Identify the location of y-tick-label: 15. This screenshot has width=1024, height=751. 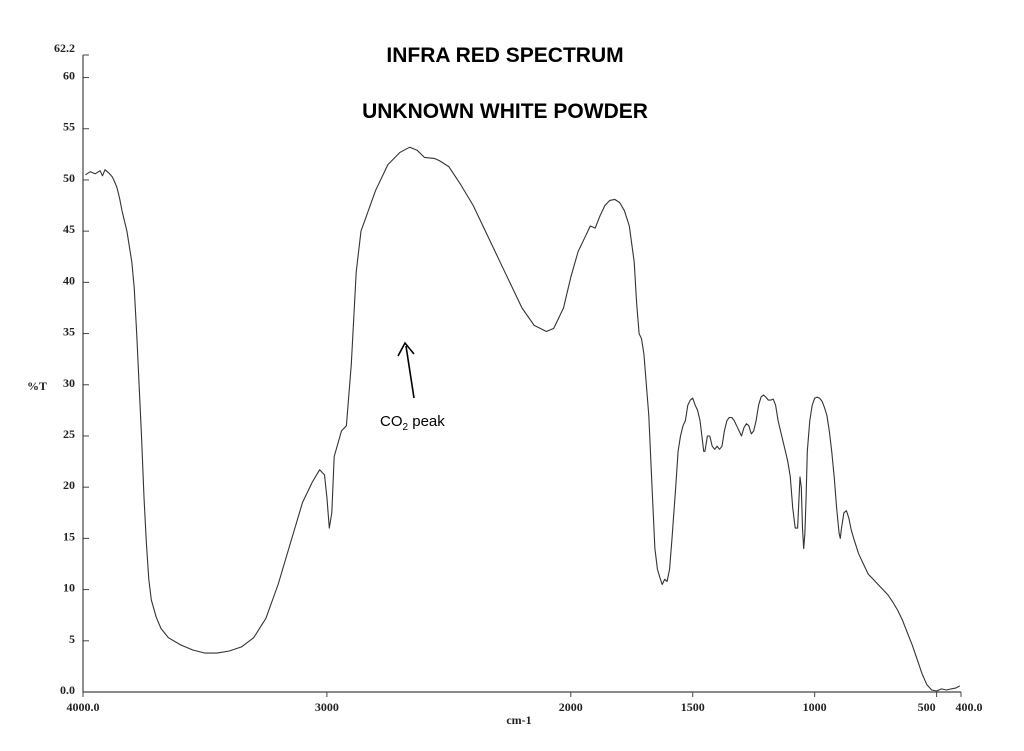
(69, 536).